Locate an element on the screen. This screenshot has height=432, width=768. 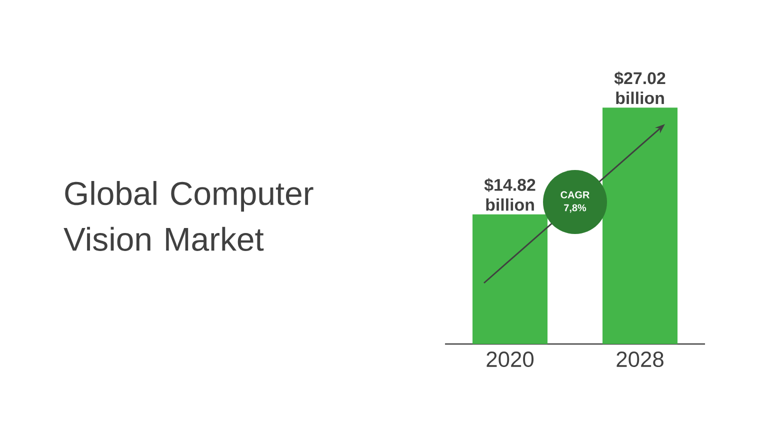
data-label: $27.02 billion is located at coordinates (640, 87).